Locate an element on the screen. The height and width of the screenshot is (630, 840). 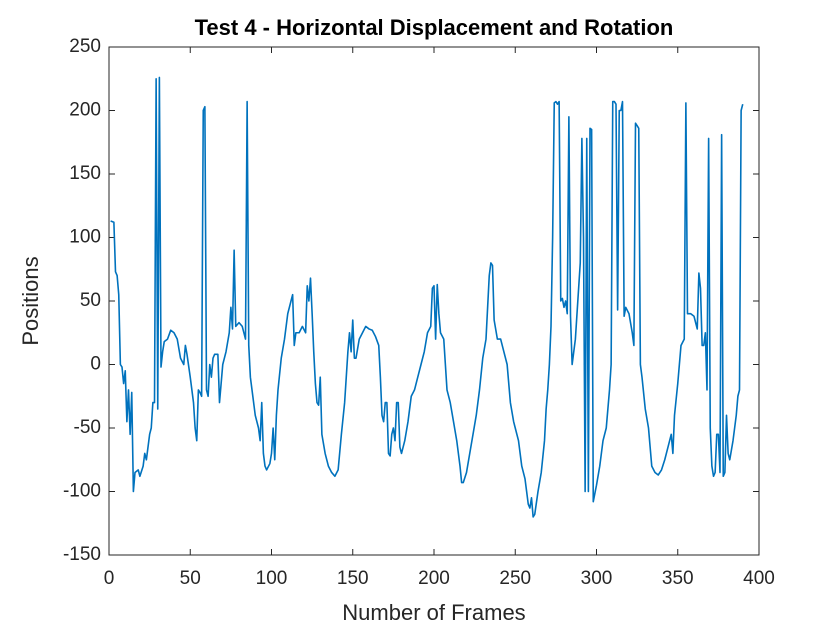
y-tick-label: 250 is located at coordinates (85, 46).